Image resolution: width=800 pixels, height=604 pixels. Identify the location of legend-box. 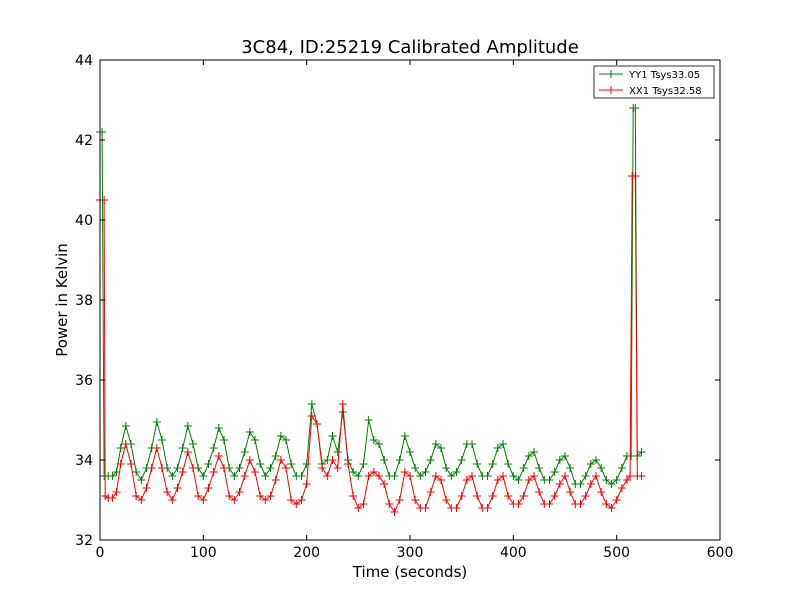
(654, 82).